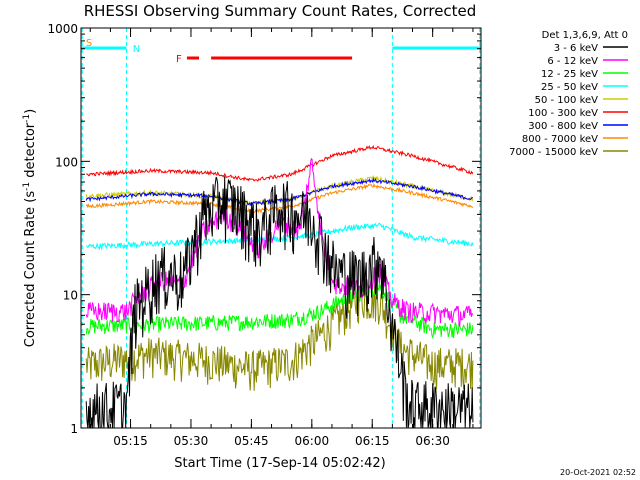  Describe the element at coordinates (136, 49) in the screenshot. I see `flag-label: N` at that location.